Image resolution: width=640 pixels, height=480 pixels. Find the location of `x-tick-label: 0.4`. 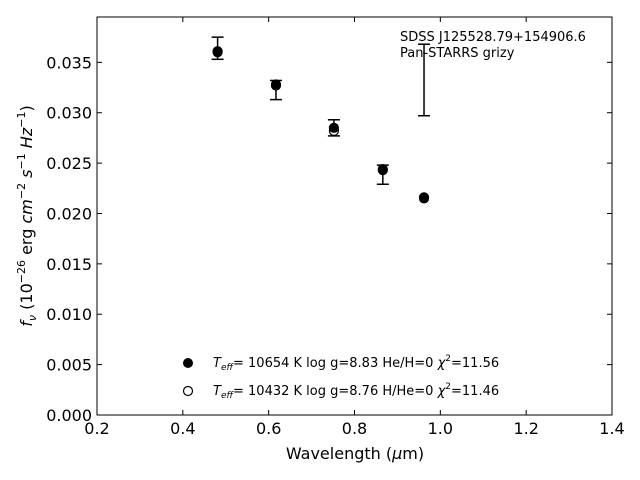

x-tick-label: 0.4 is located at coordinates (182, 428).